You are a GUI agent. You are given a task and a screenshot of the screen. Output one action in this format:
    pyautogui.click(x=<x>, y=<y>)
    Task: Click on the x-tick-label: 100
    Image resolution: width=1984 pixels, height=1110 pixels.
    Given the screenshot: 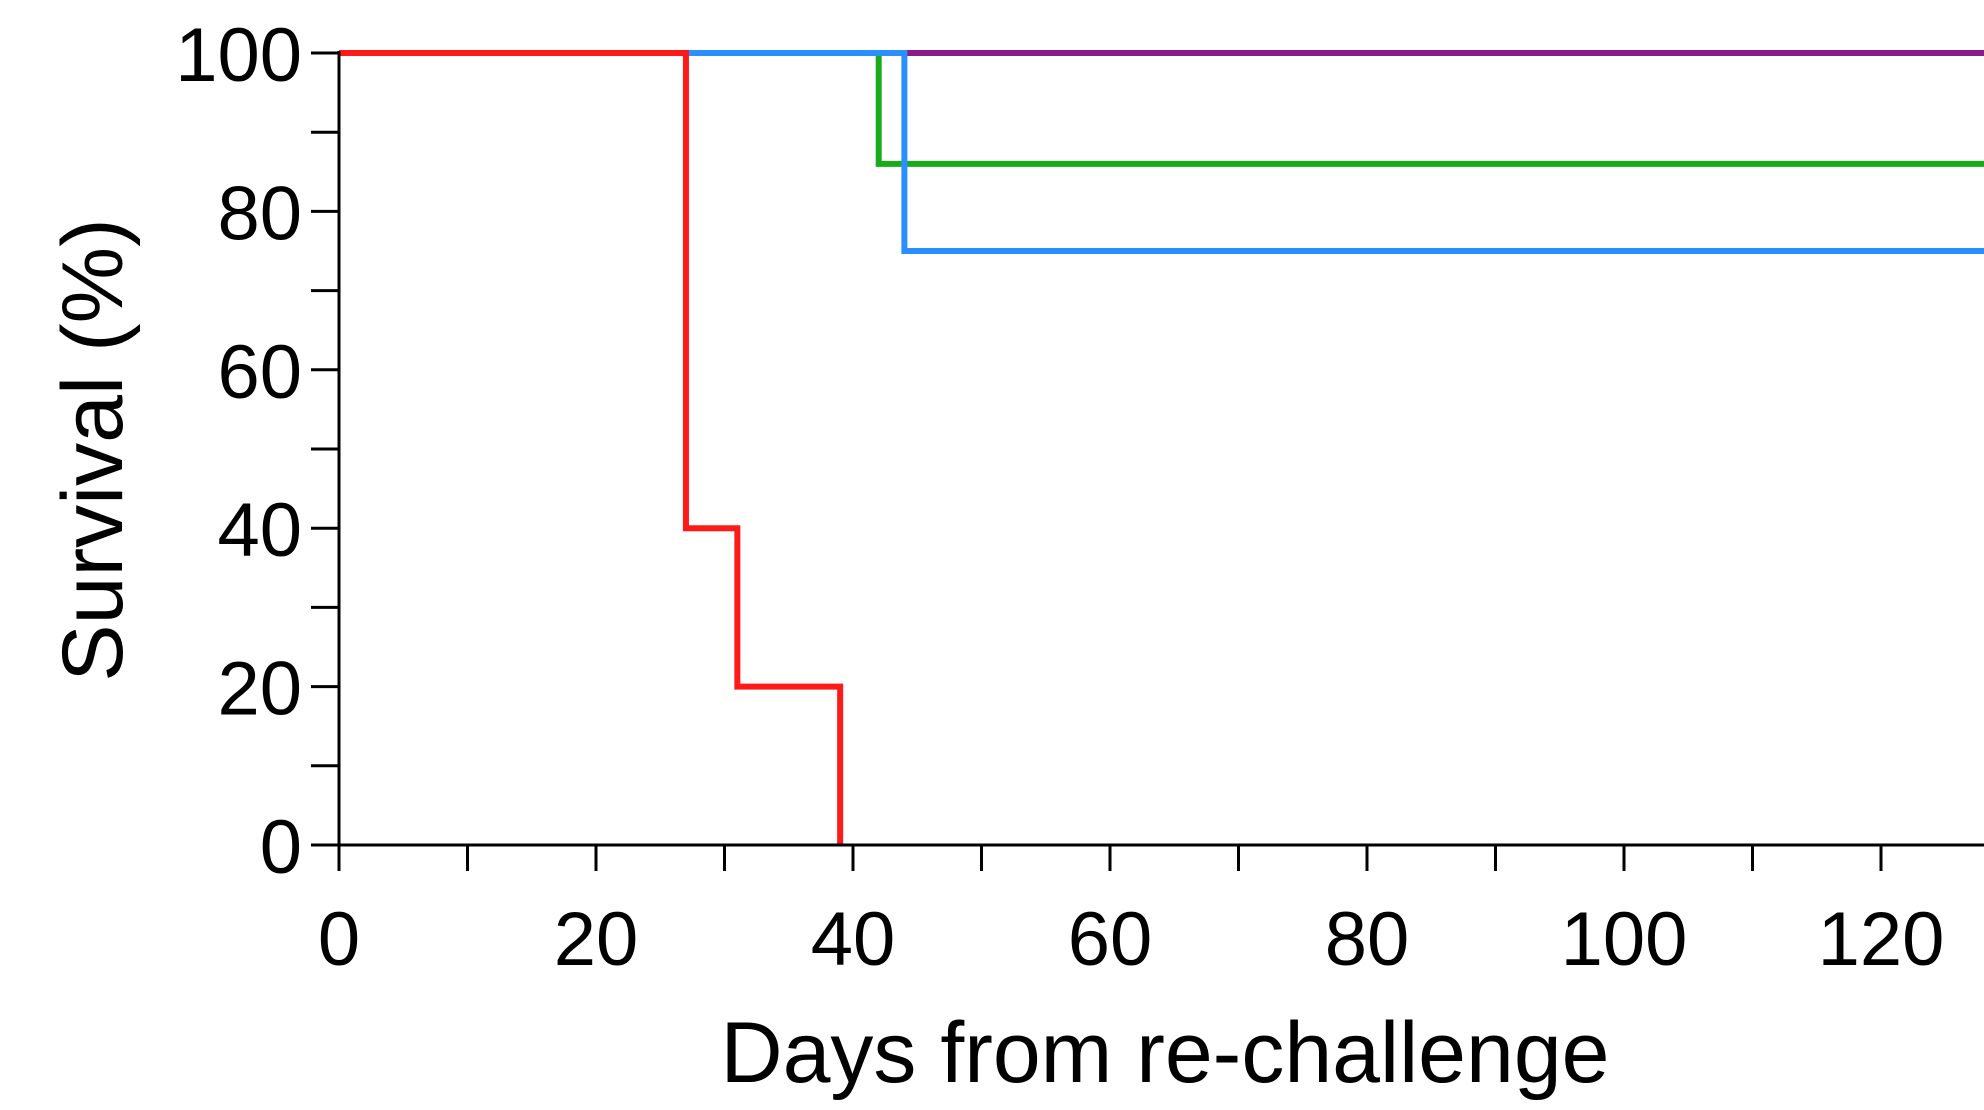 What is the action you would take?
    pyautogui.click(x=1624, y=939)
    